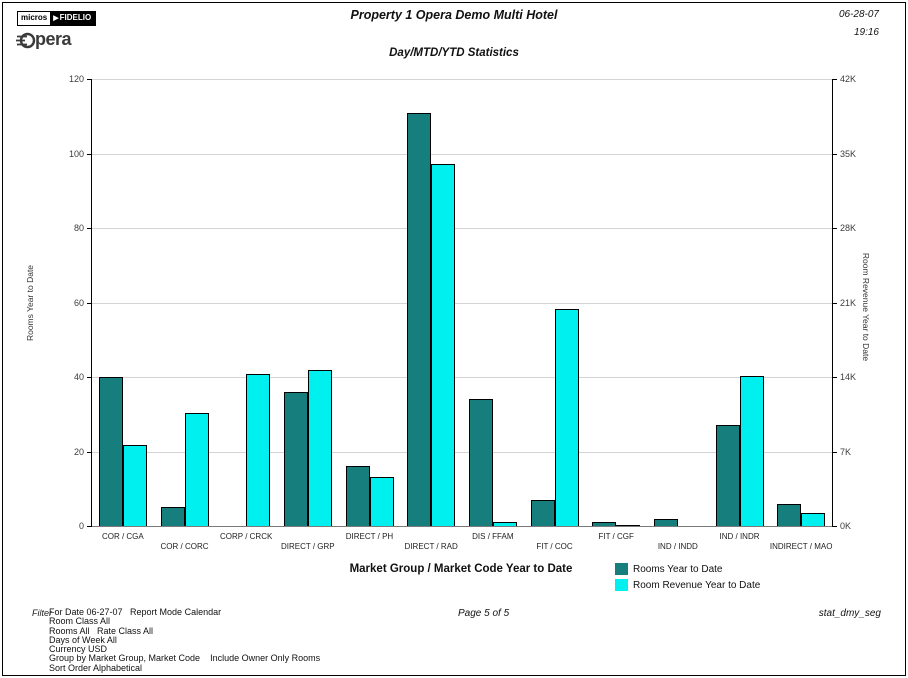  What do you see at coordinates (26, 40) in the screenshot?
I see `opera-swirl-o-icon` at bounding box center [26, 40].